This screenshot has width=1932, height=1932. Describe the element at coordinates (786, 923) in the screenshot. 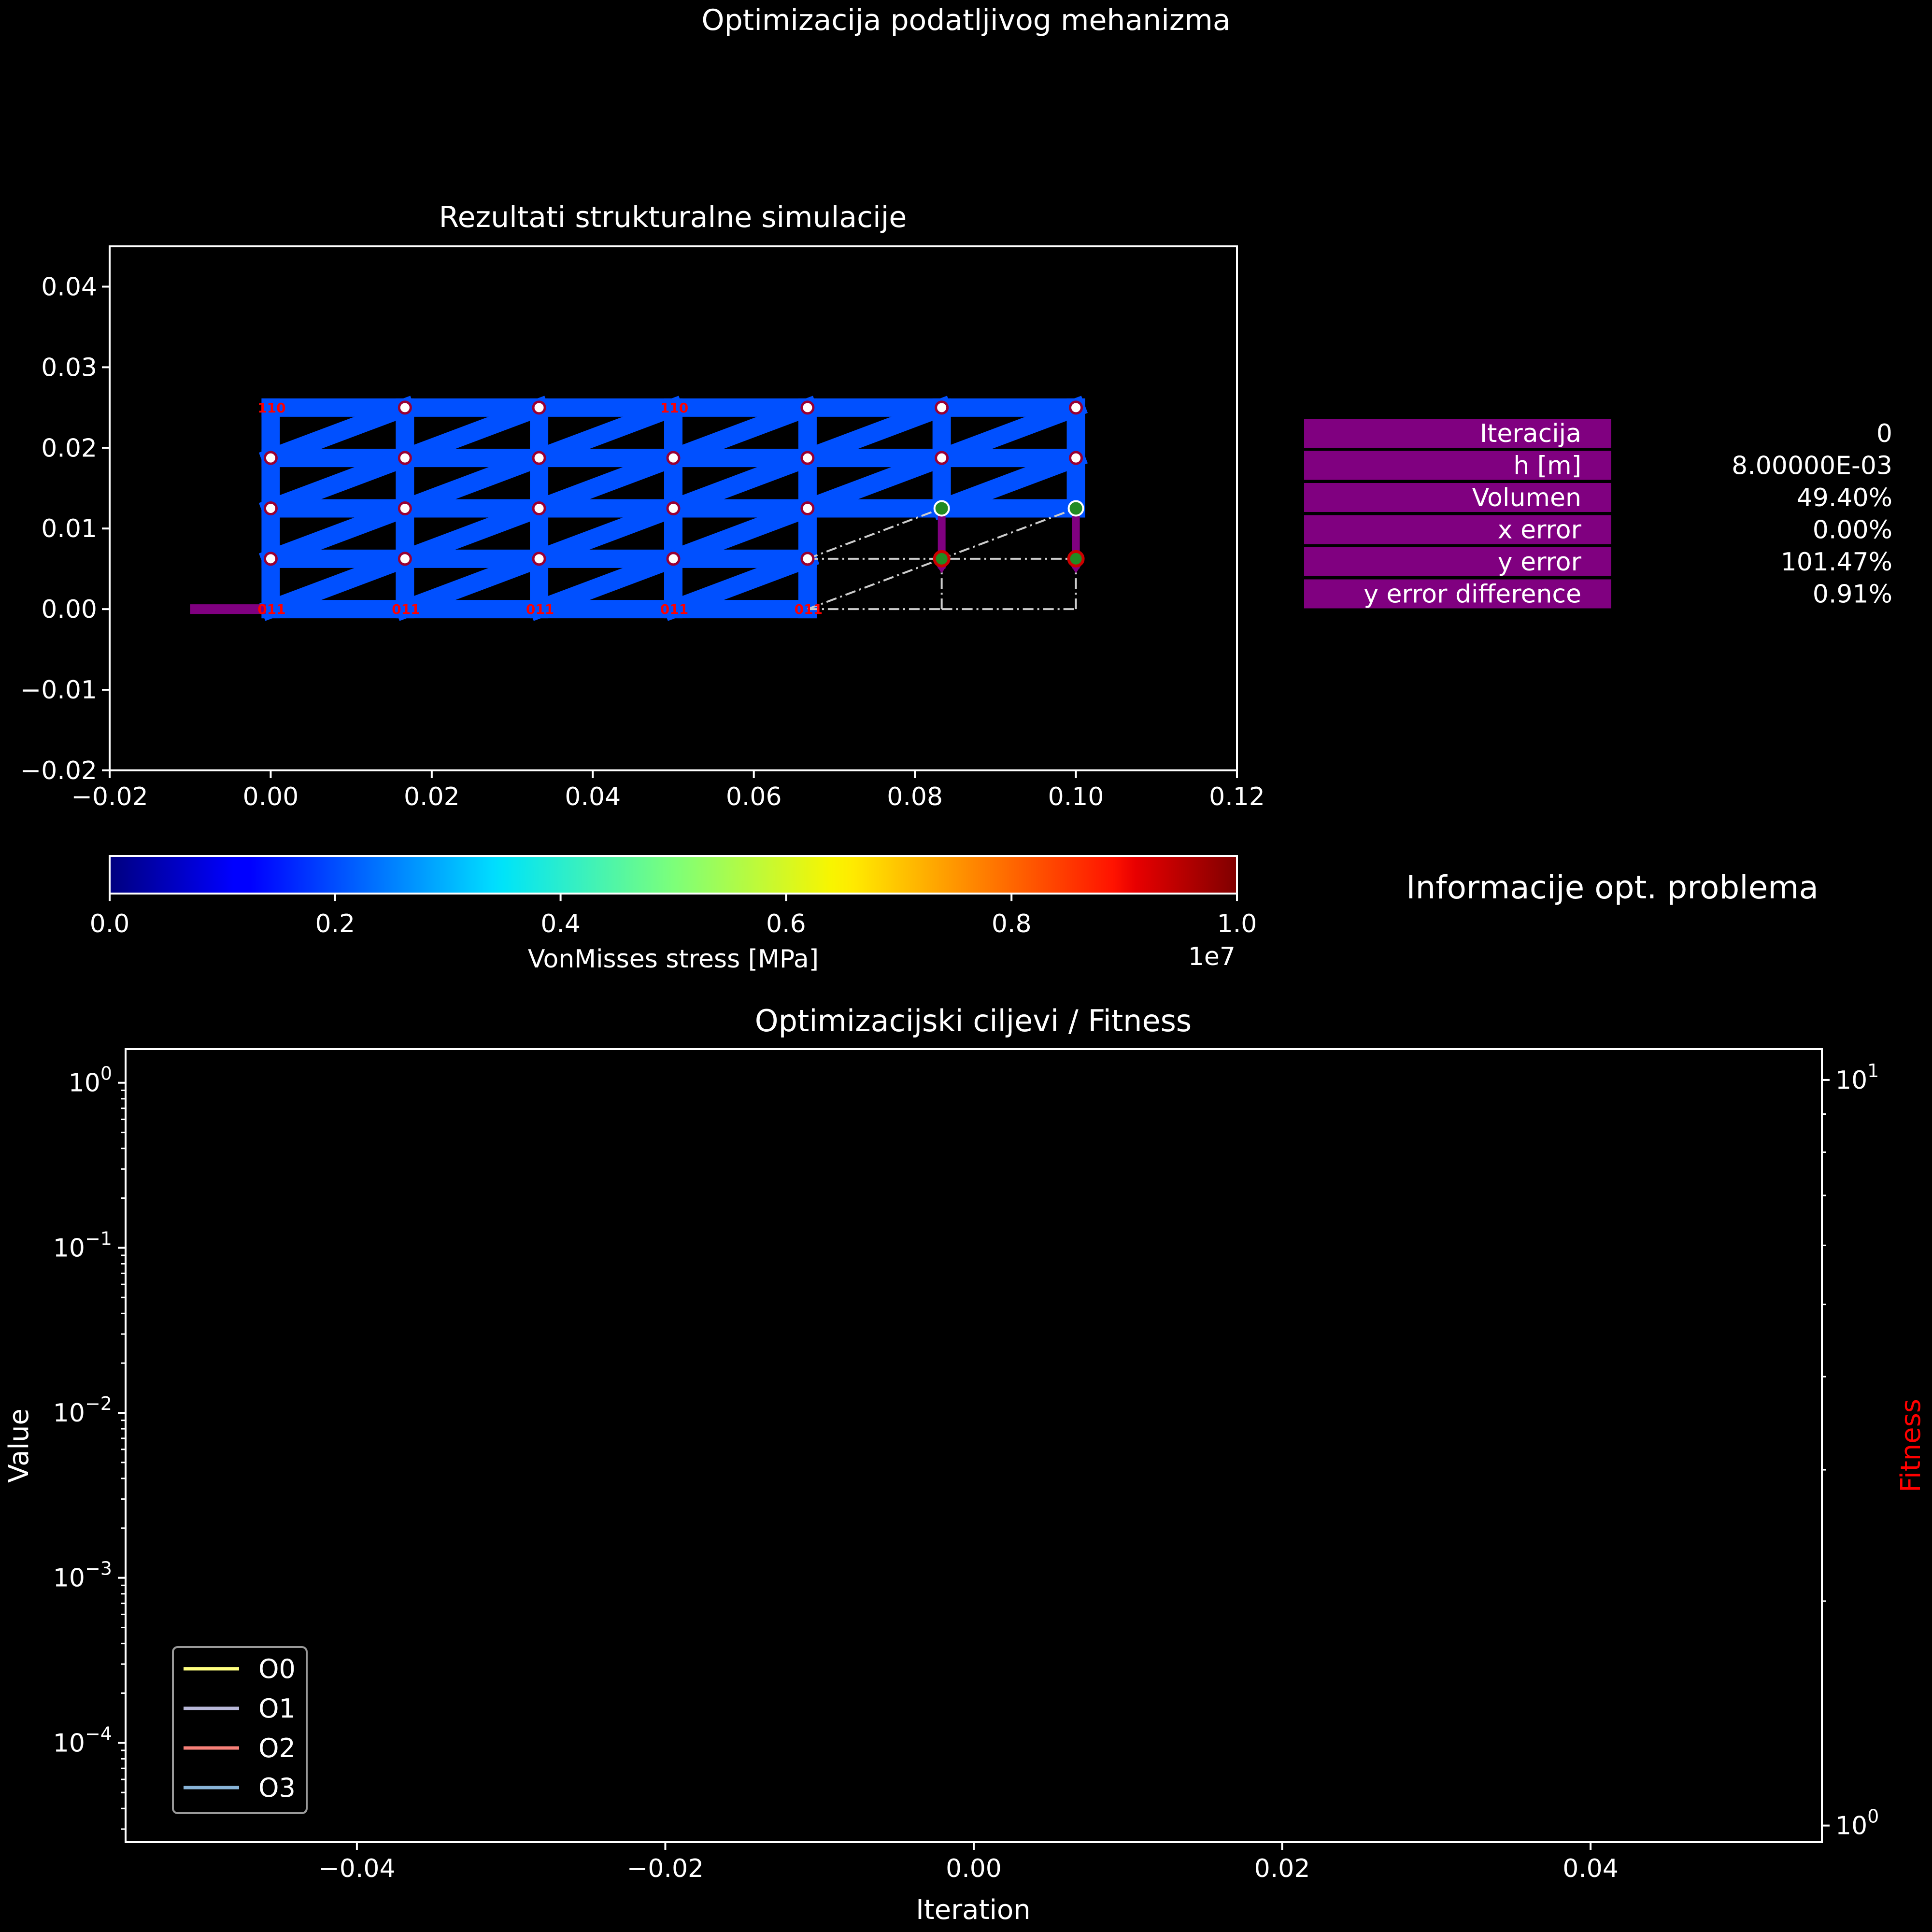

I see `colorbar-tick-label: 0.6` at that location.